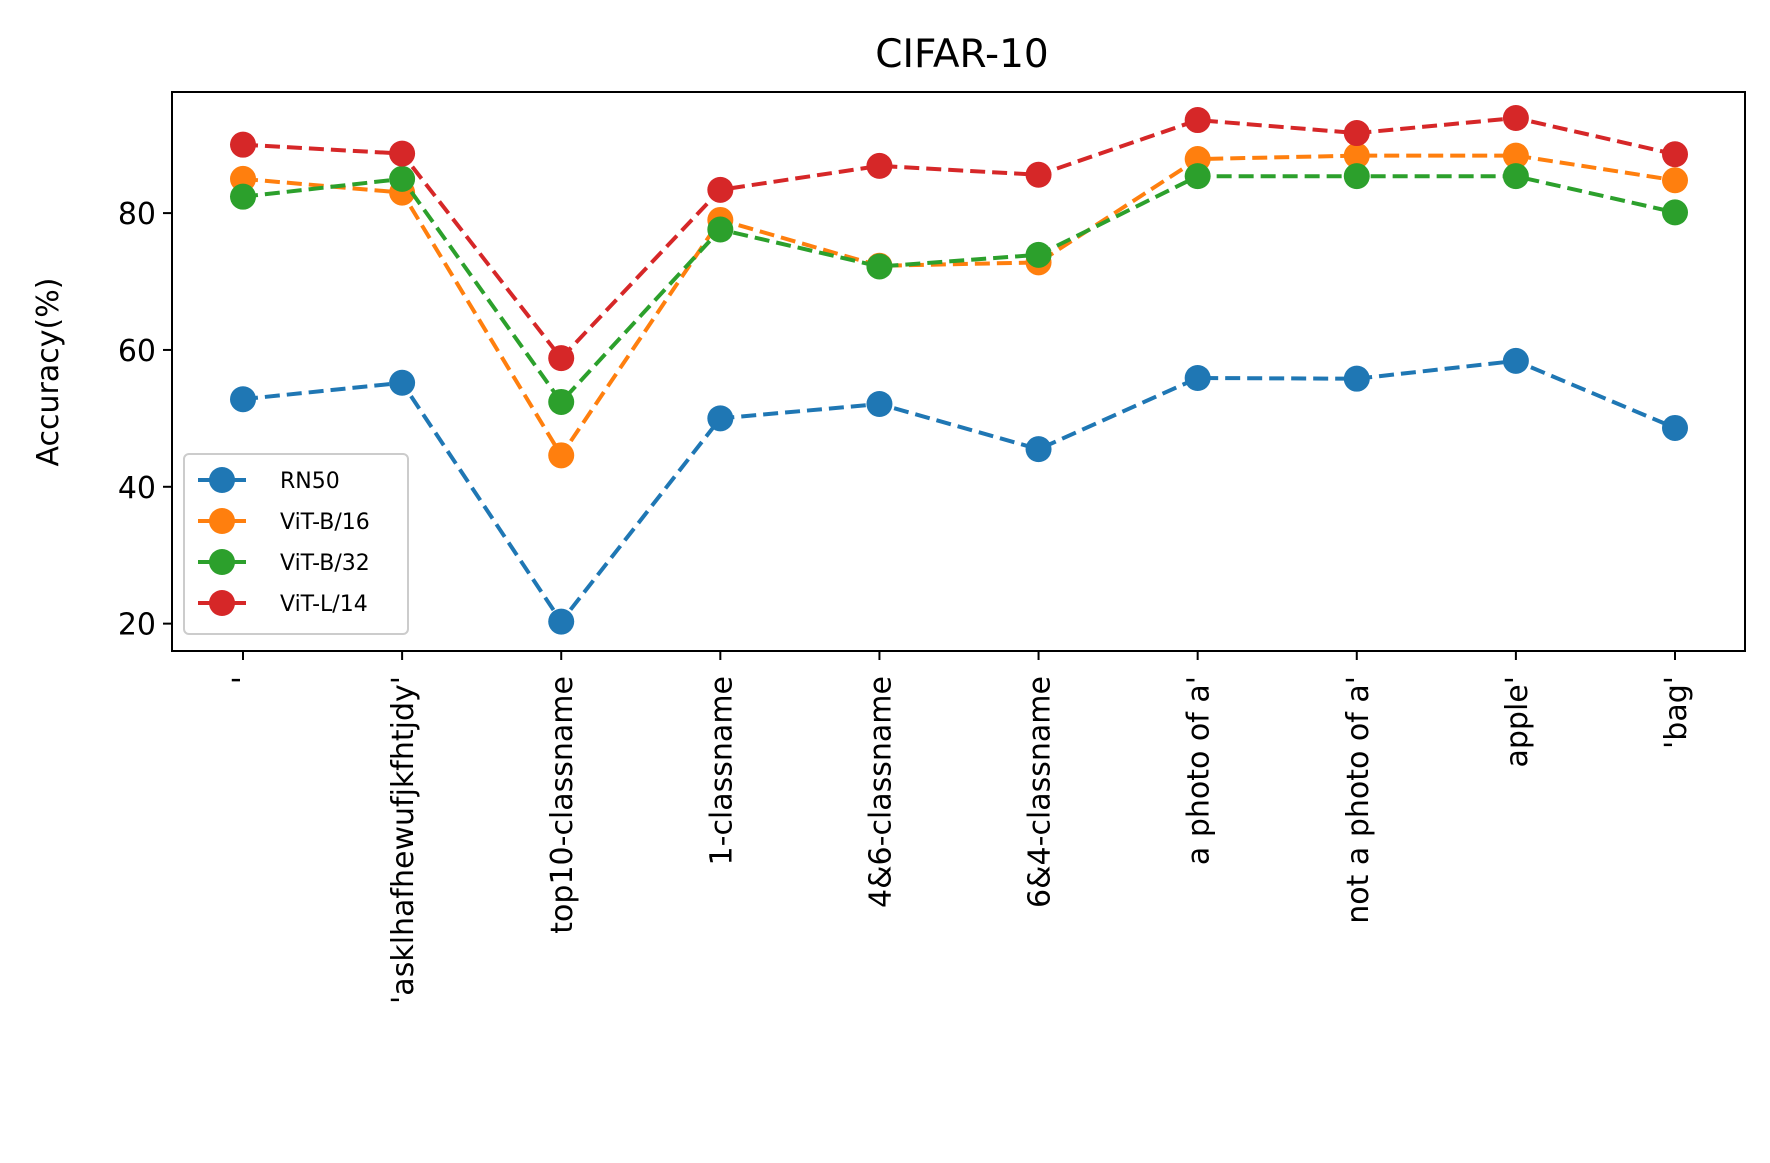  Describe the element at coordinates (310, 481) in the screenshot. I see `legend-label: RN50` at that location.